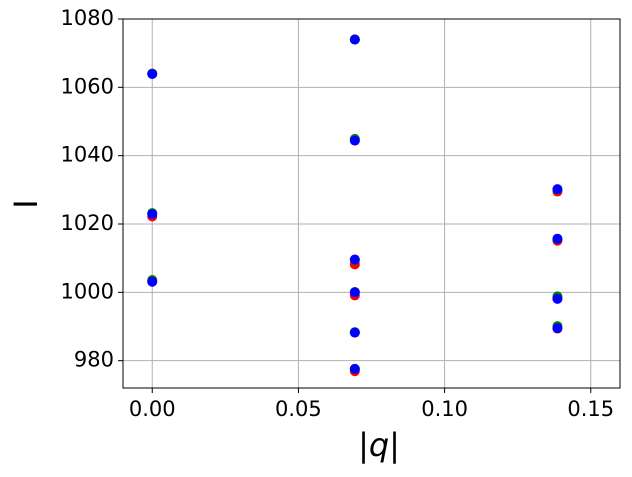 The height and width of the screenshot is (477, 632). Describe the element at coordinates (94, 360) in the screenshot. I see `y-tick-label: 980` at that location.